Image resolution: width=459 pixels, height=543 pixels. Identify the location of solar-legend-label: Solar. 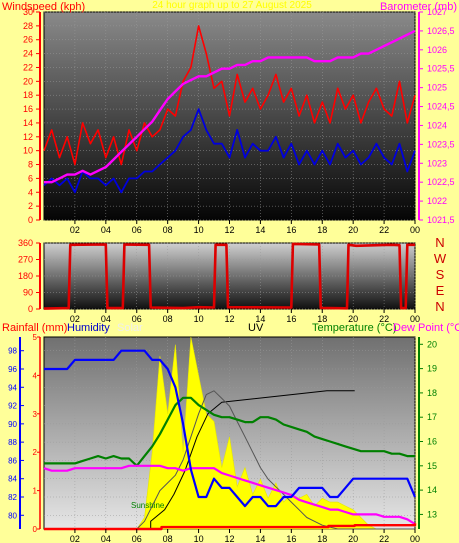
(130, 328).